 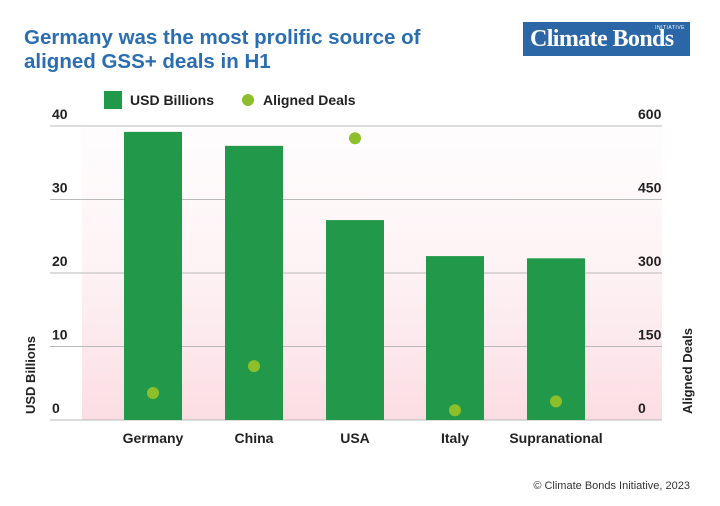 I want to click on x-tick-label: Germany, so click(x=153, y=438).